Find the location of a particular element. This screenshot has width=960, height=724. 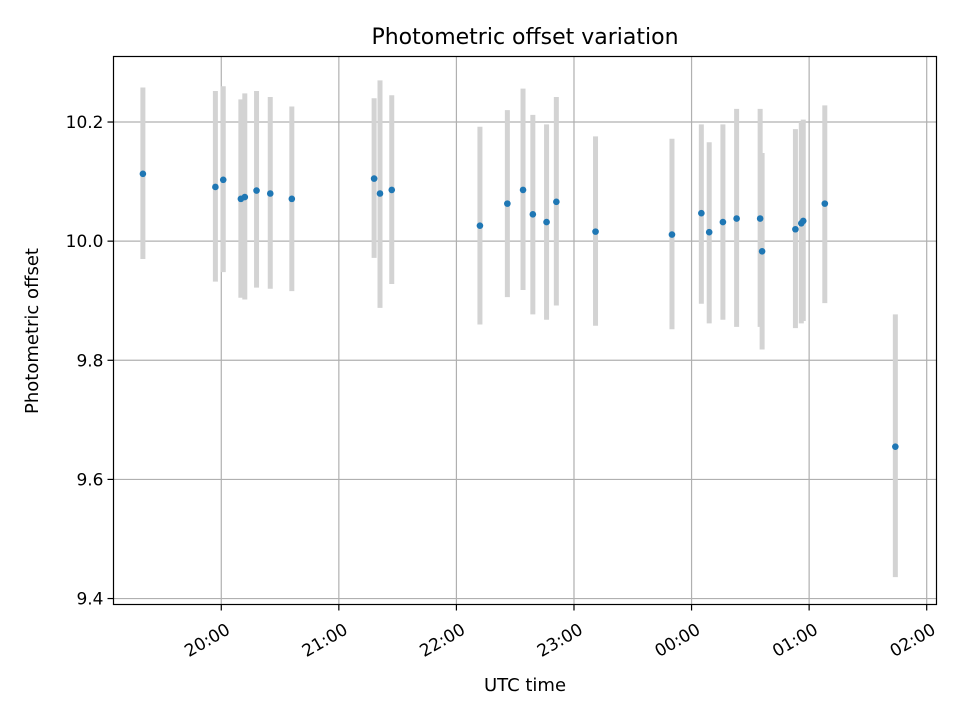

chart-title: Photometric offset variation is located at coordinates (524, 37).